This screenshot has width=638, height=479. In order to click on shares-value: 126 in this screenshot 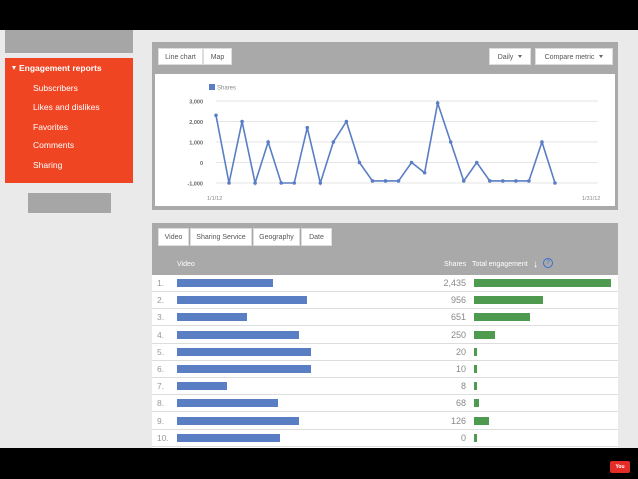, I will do `click(458, 420)`.